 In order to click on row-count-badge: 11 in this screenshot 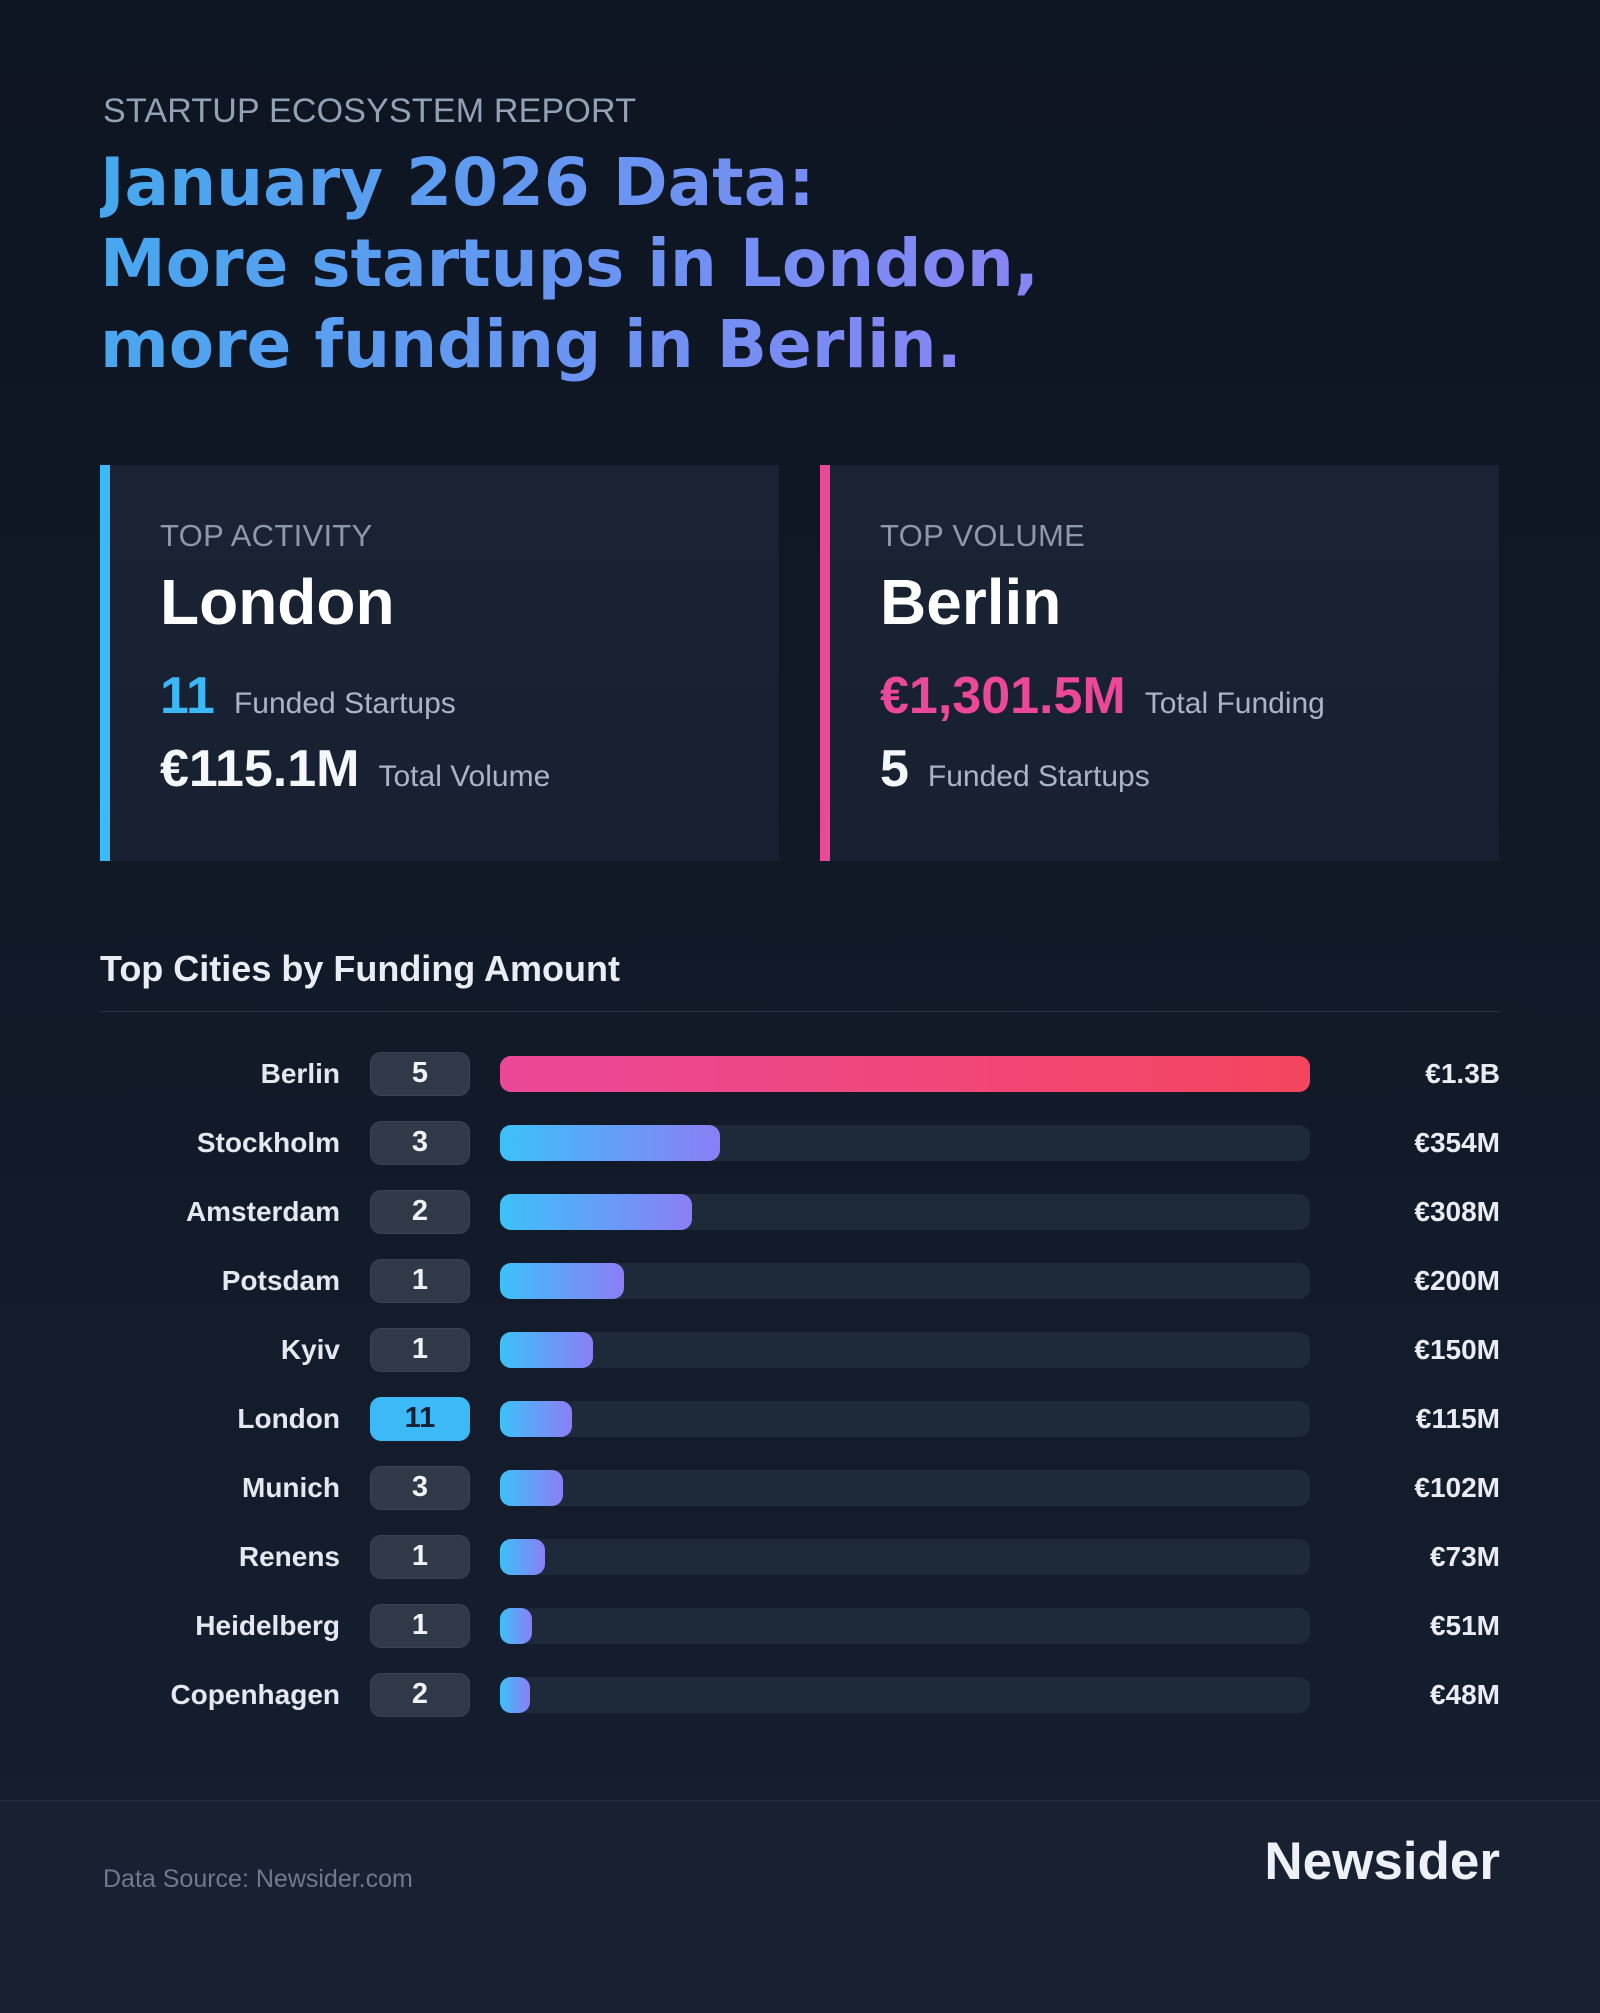, I will do `click(420, 1418)`.